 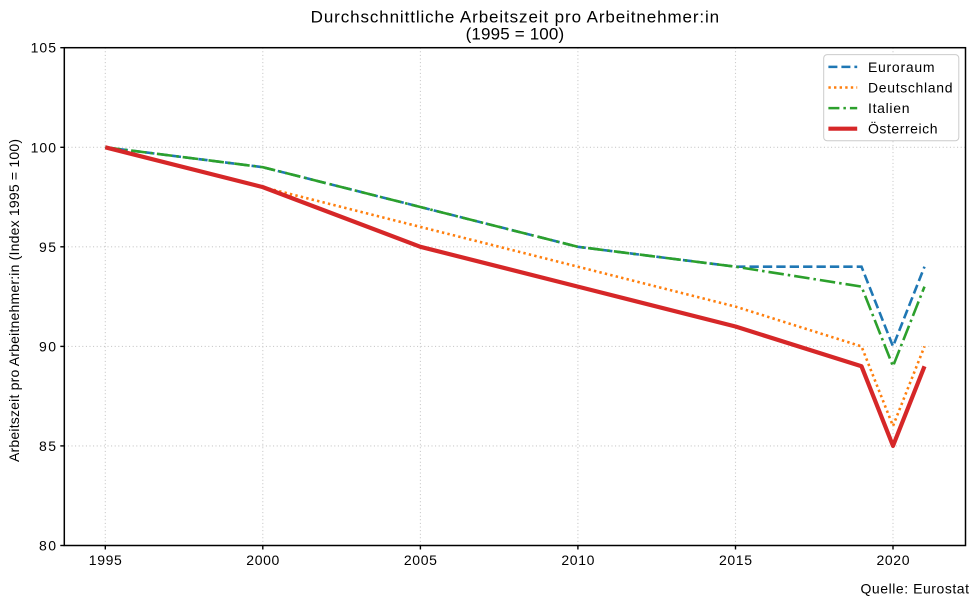 I want to click on svg-text: 100, so click(x=44, y=147).